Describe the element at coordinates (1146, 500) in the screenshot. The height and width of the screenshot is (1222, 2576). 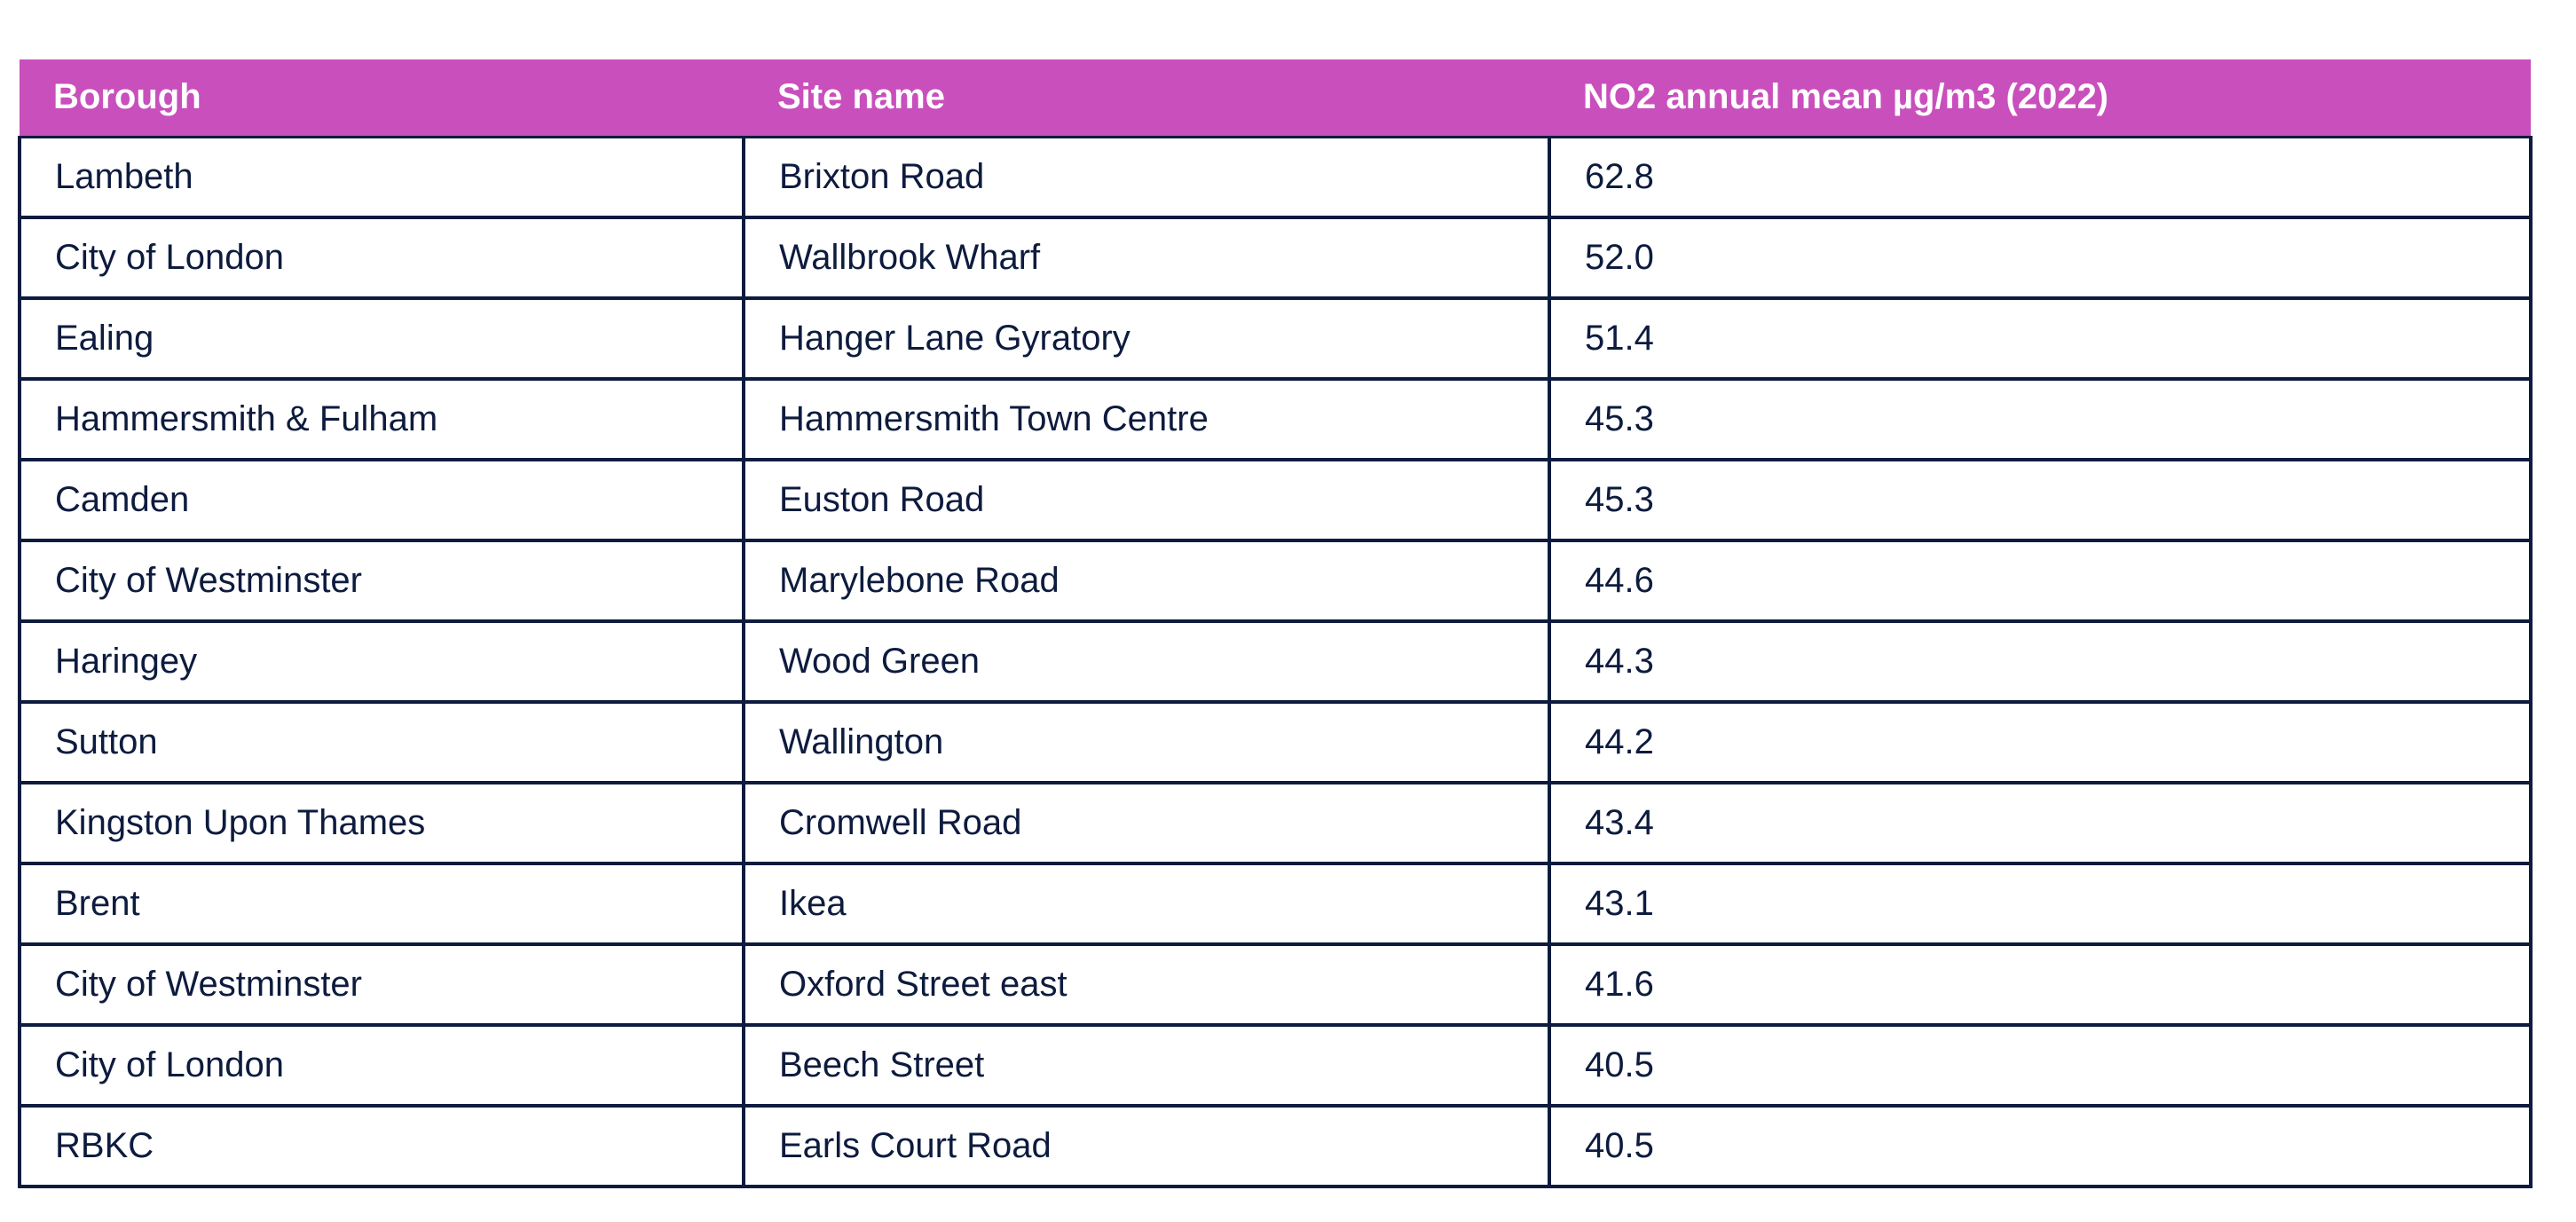
I see `cell-site-name: Euston Road` at that location.